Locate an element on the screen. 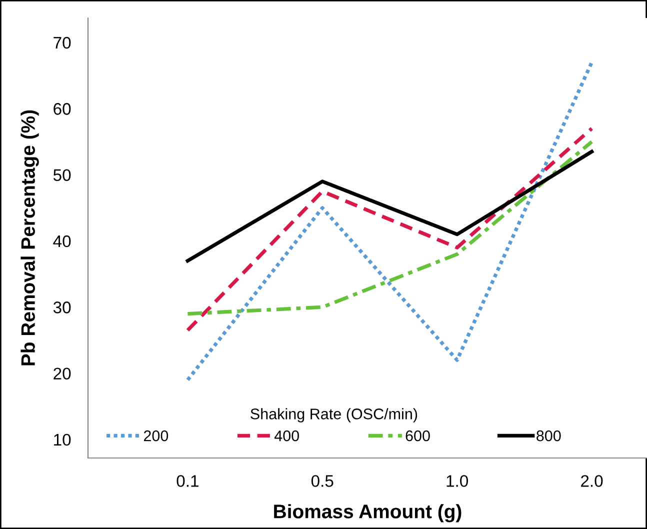 This screenshot has height=529, width=647. legend-label: 600 is located at coordinates (418, 436).